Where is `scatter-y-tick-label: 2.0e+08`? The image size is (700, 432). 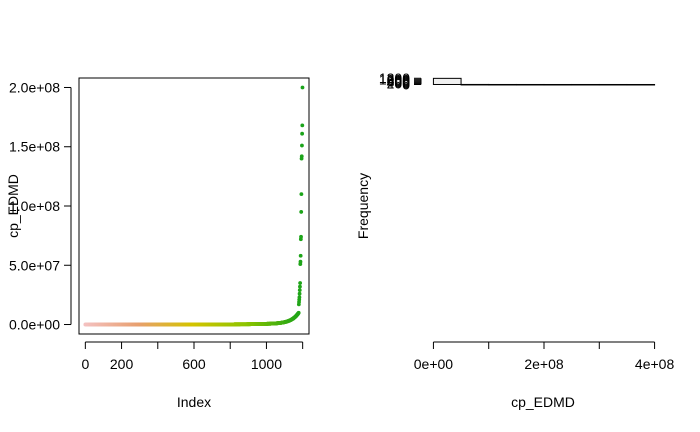 scatter-y-tick-label: 2.0e+08 is located at coordinates (34, 87).